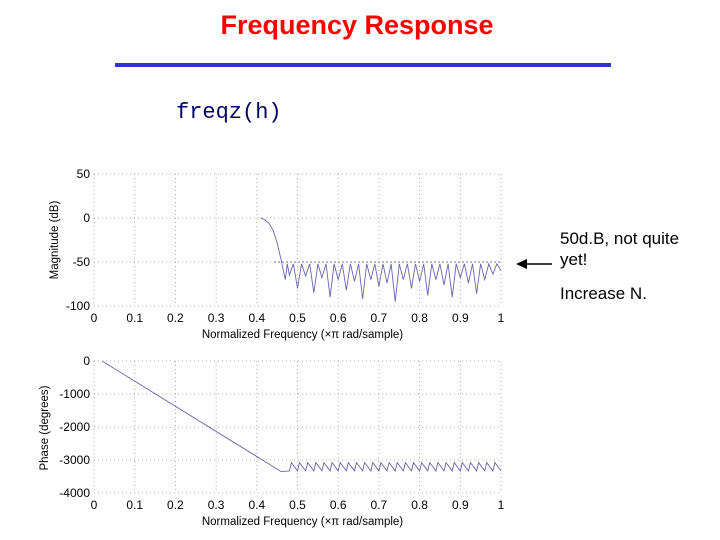  What do you see at coordinates (78, 306) in the screenshot?
I see `y-tick-label: -100` at bounding box center [78, 306].